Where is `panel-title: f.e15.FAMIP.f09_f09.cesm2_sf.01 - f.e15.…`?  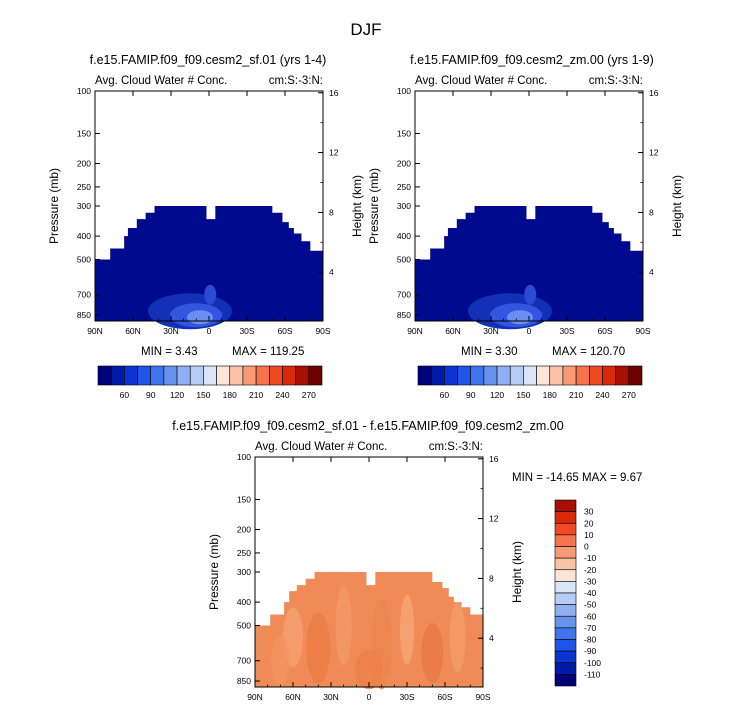
panel-title: f.e15.FAMIP.f09_f09.cesm2_sf.01 - f.e15.… is located at coordinates (367, 426).